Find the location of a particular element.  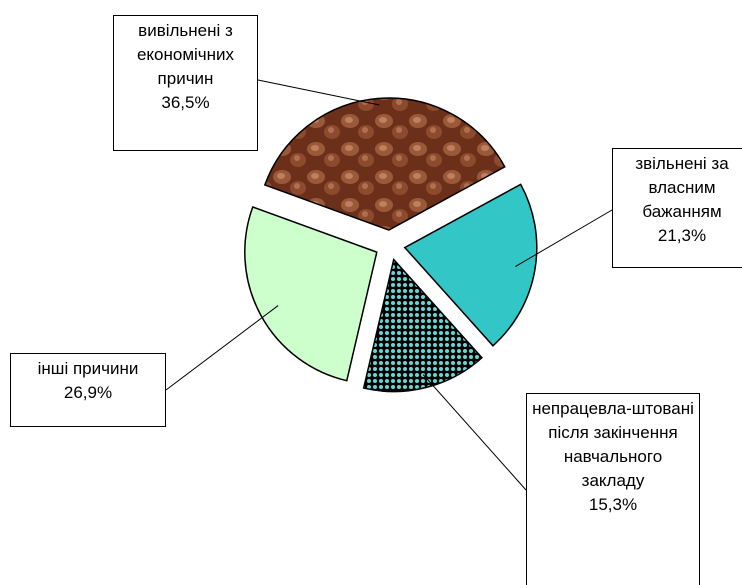

value-label: 26,9% is located at coordinates (88, 392).